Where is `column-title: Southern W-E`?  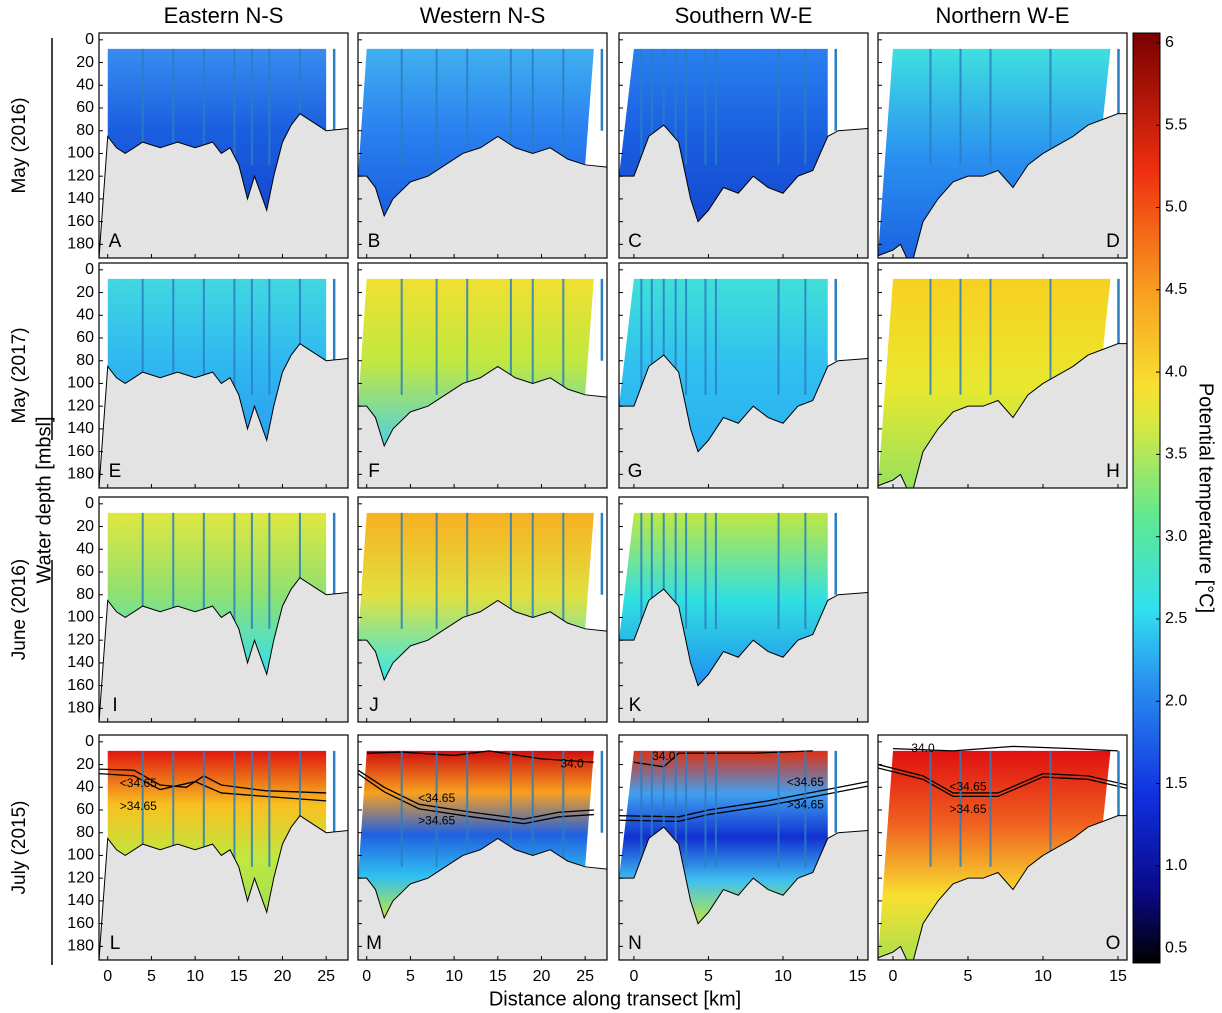
column-title: Southern W-E is located at coordinates (744, 15).